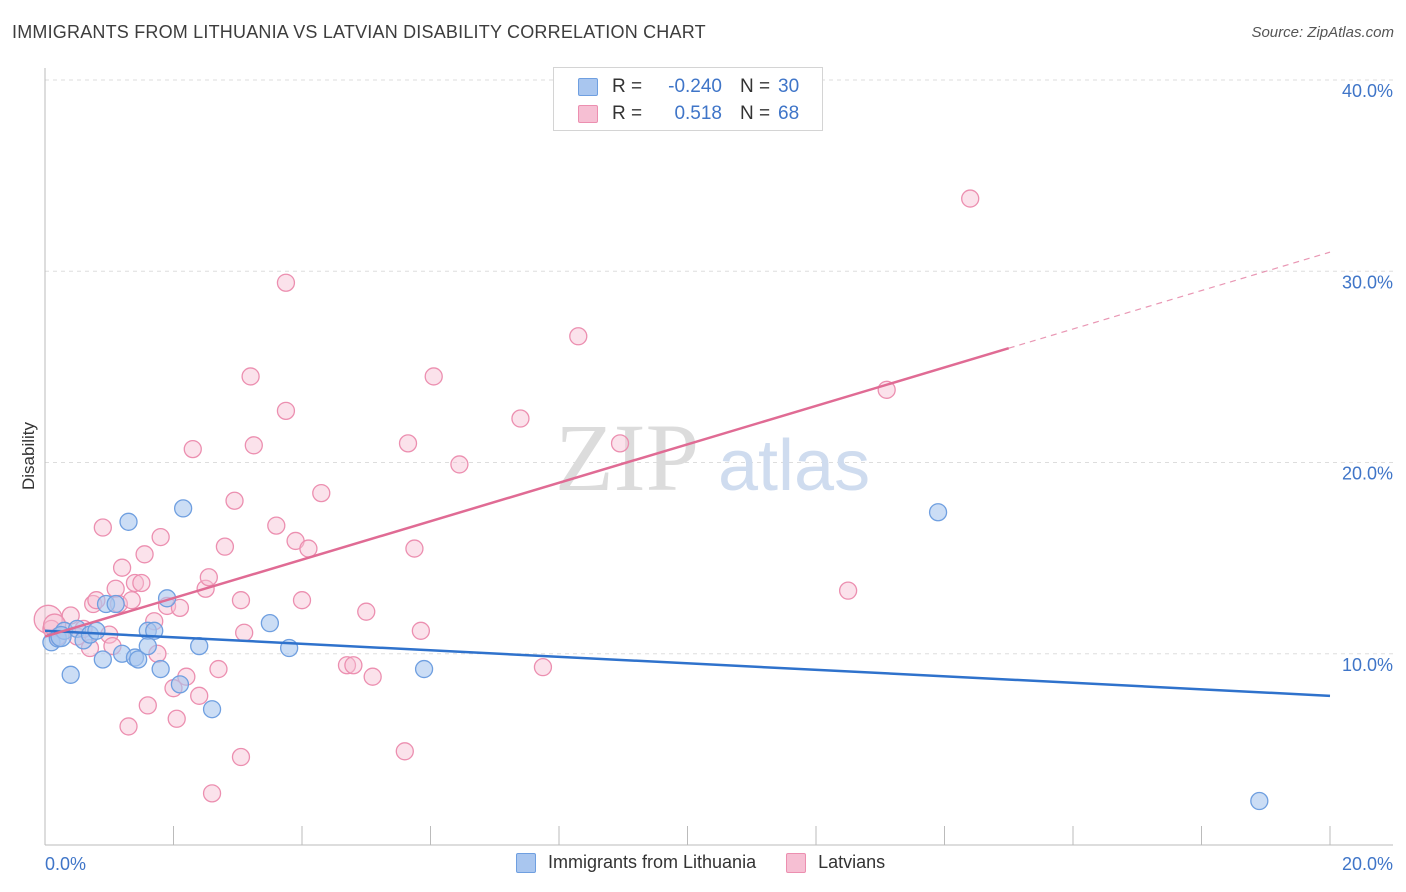 The image size is (1406, 892). What do you see at coordinates (794, 466) in the screenshot?
I see `watermark-atlas: atlas` at bounding box center [794, 466].